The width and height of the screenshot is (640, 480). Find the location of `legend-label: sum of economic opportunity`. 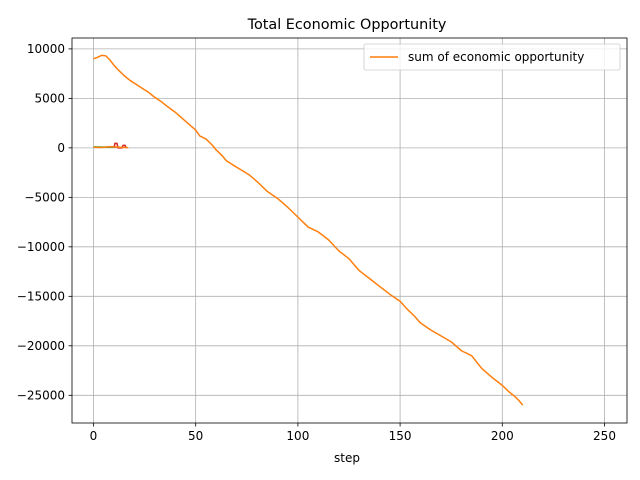

legend-label: sum of economic opportunity is located at coordinates (496, 57).